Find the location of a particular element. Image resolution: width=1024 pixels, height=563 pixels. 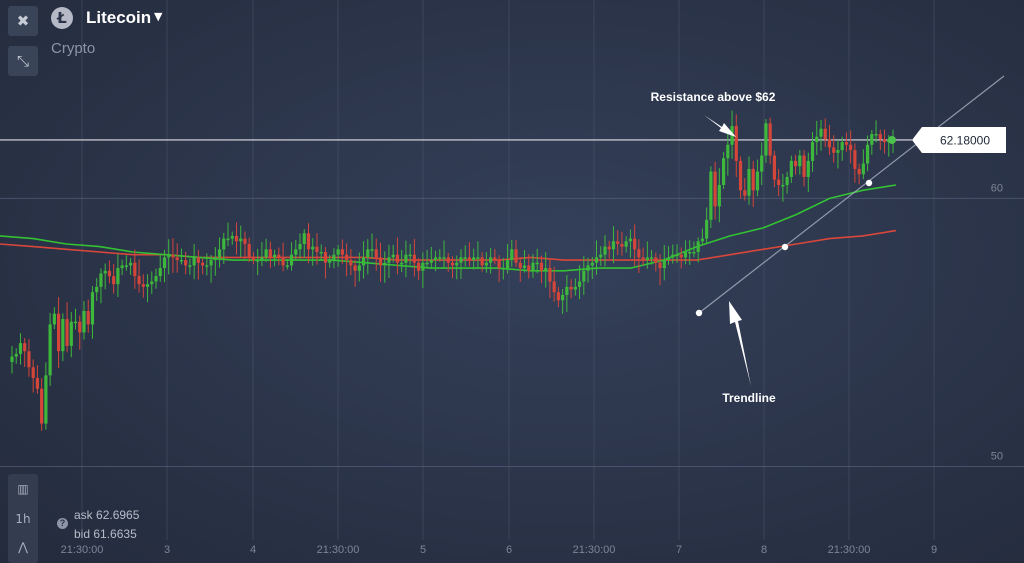

price-tag is located at coordinates (959, 139).